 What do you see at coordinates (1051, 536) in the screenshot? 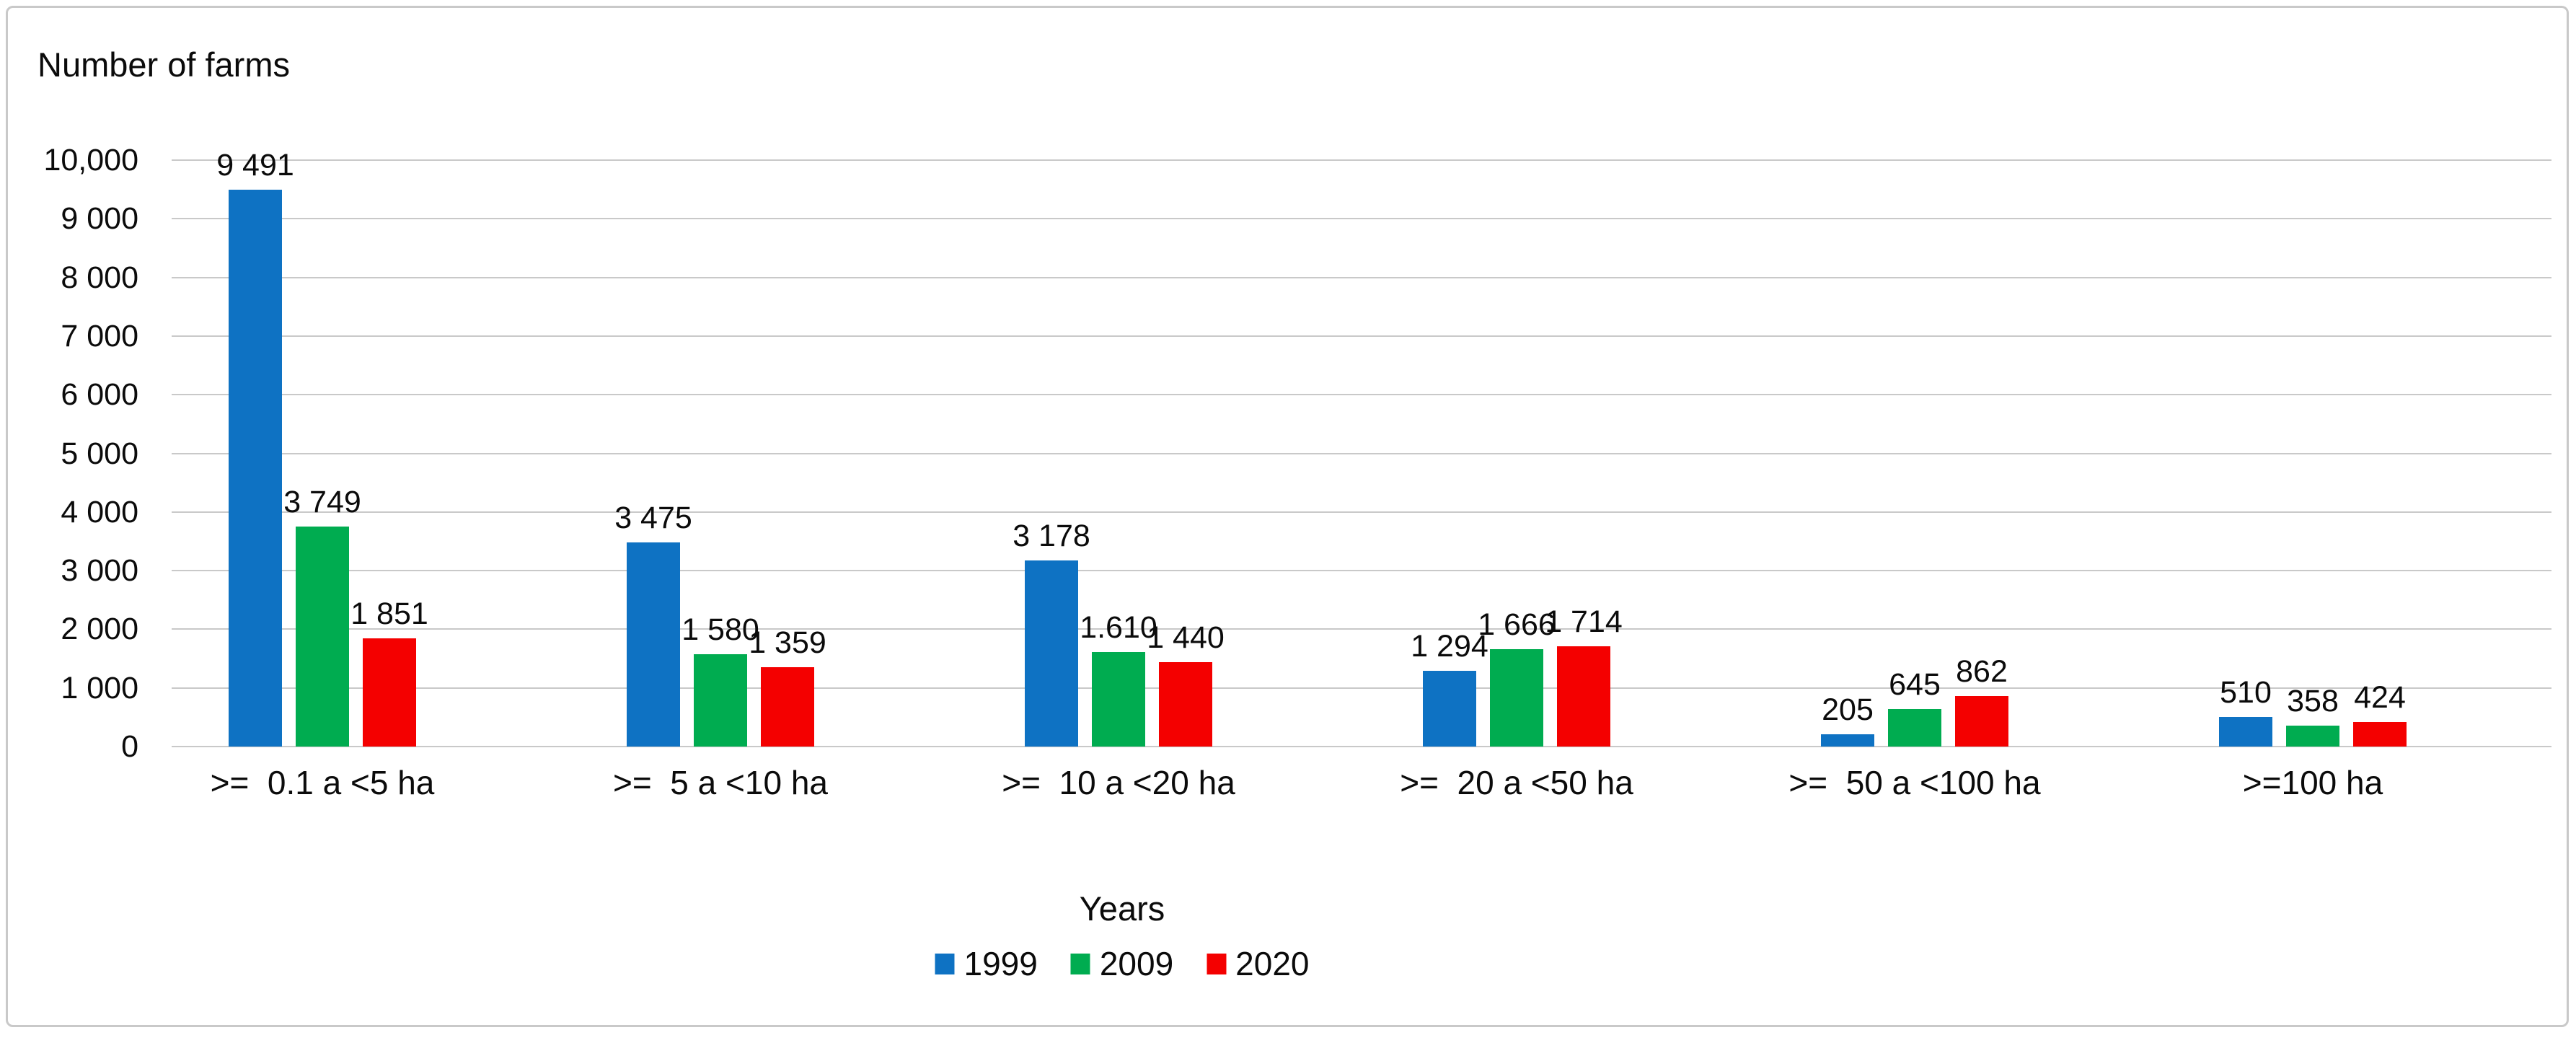
I see `bar-value-label: 3 178` at bounding box center [1051, 536].